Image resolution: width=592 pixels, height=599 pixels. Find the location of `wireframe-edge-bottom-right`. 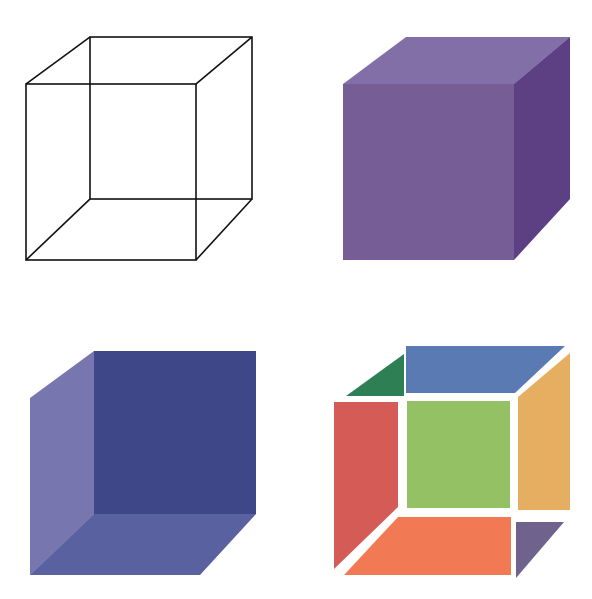

wireframe-edge-bottom-right is located at coordinates (224, 229).